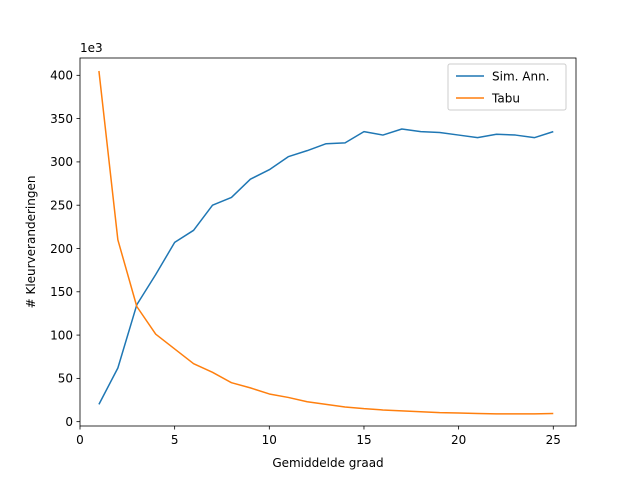 Image resolution: width=640 pixels, height=480 pixels. What do you see at coordinates (80, 440) in the screenshot?
I see `x-tick-label: 0` at bounding box center [80, 440].